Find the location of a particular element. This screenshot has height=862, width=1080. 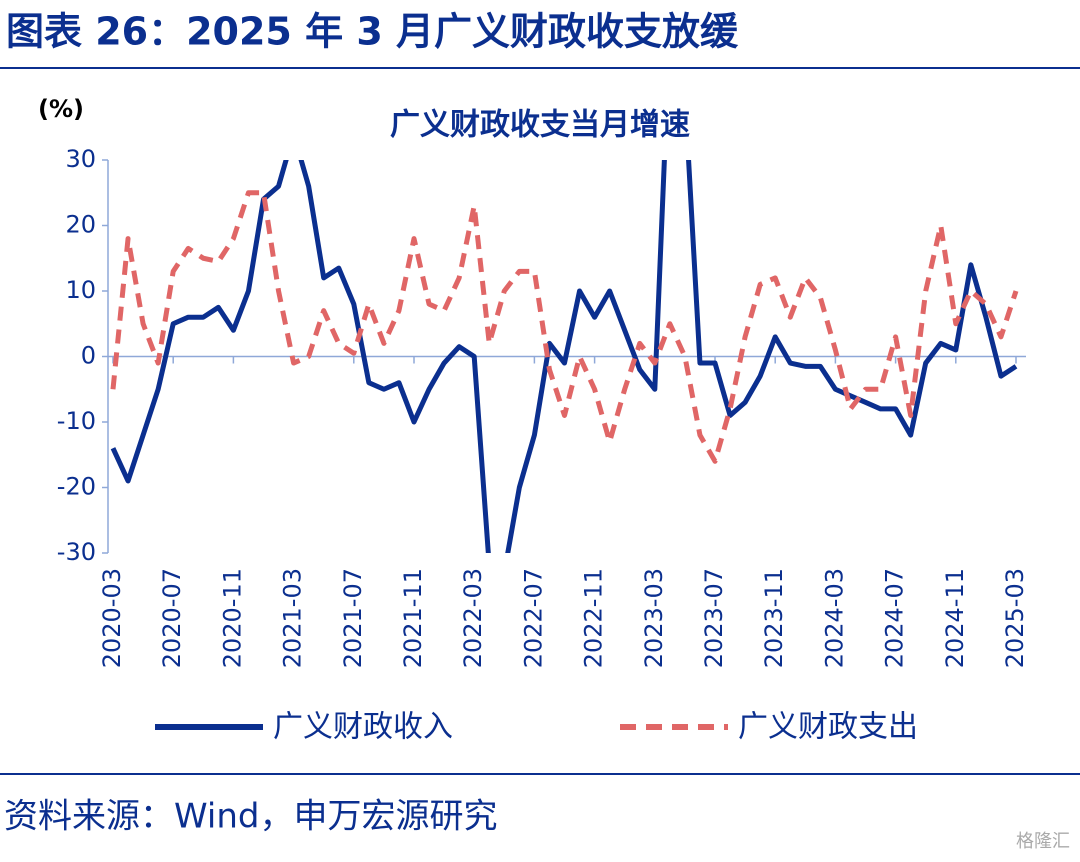

y-tick-label: 0 is located at coordinates (88, 356).